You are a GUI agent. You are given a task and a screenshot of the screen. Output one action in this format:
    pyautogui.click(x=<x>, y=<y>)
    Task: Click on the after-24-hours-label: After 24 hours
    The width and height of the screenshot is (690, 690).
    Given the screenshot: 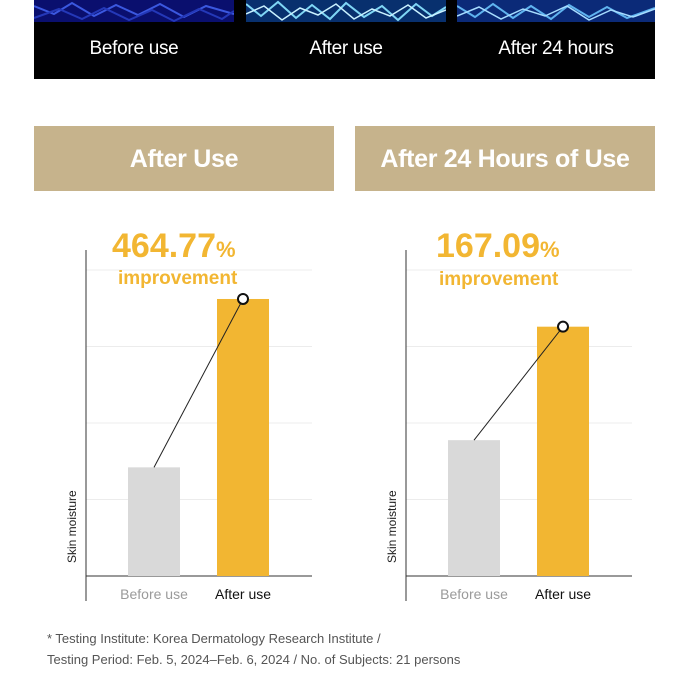 What is the action you would take?
    pyautogui.click(x=556, y=48)
    